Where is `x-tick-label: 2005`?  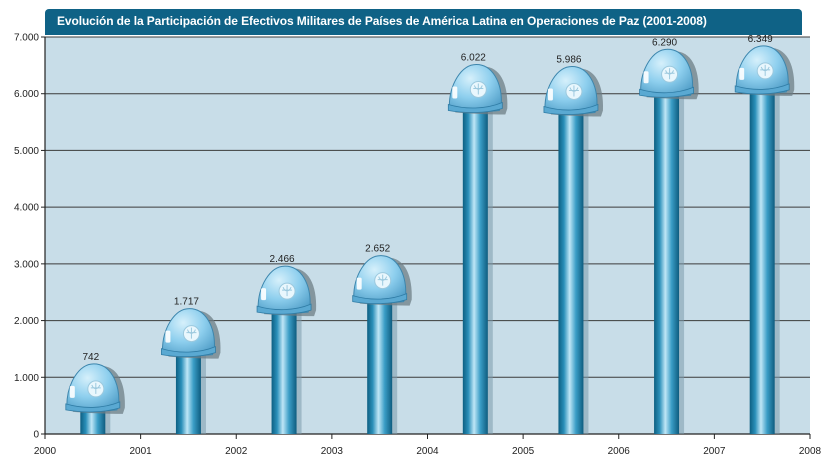
x-tick-label: 2005 is located at coordinates (523, 451).